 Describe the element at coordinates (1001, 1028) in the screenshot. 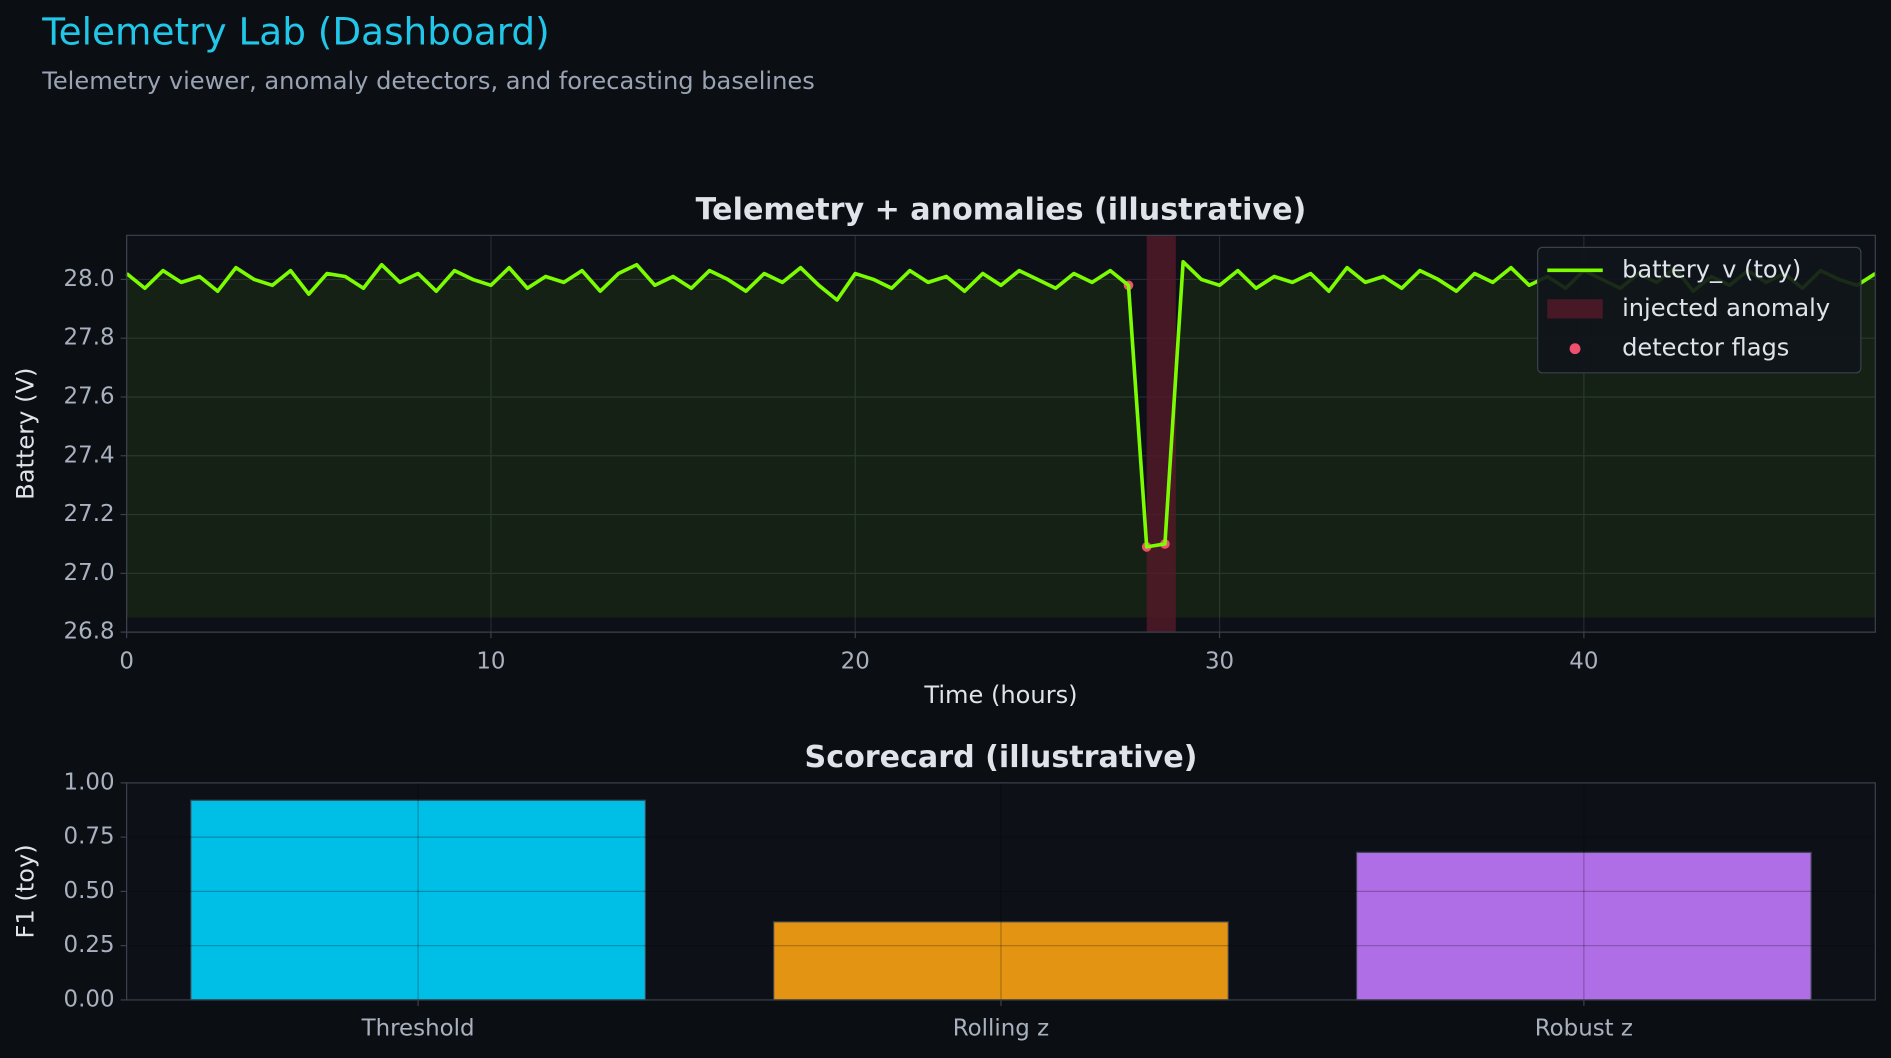

I see `x-tick-label: Rolling z` at that location.